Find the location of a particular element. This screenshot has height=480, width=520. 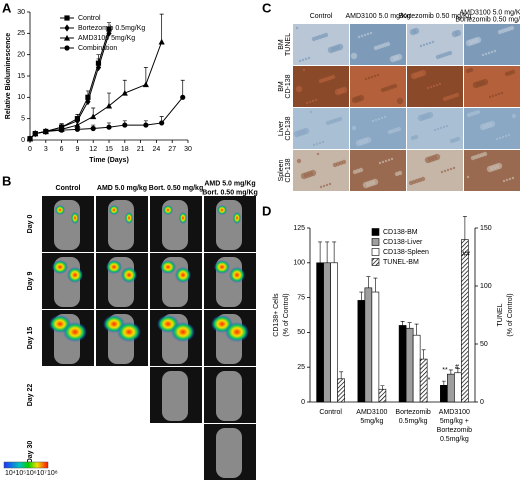

x-axis-title: Time (Days) is located at coordinates (109, 160).